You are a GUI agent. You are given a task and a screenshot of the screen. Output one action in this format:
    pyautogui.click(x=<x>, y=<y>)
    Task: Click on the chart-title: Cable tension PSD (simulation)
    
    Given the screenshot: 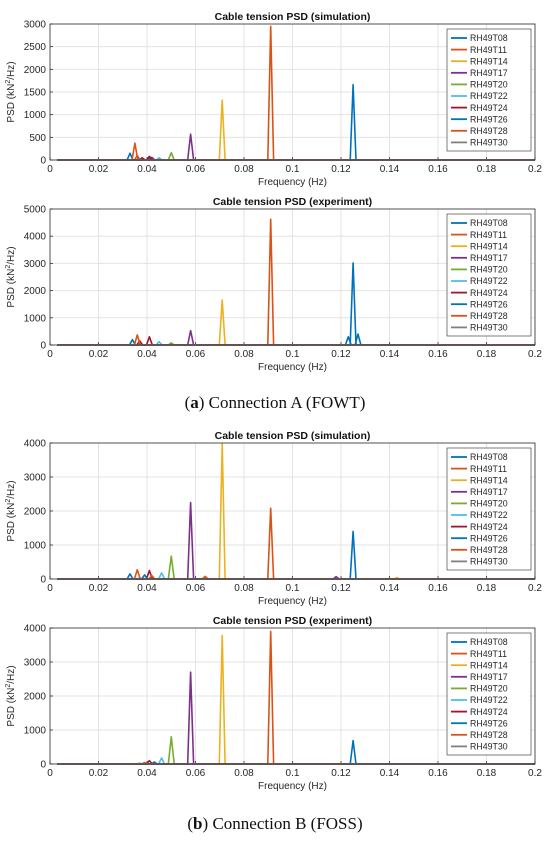 What is the action you would take?
    pyautogui.click(x=293, y=17)
    